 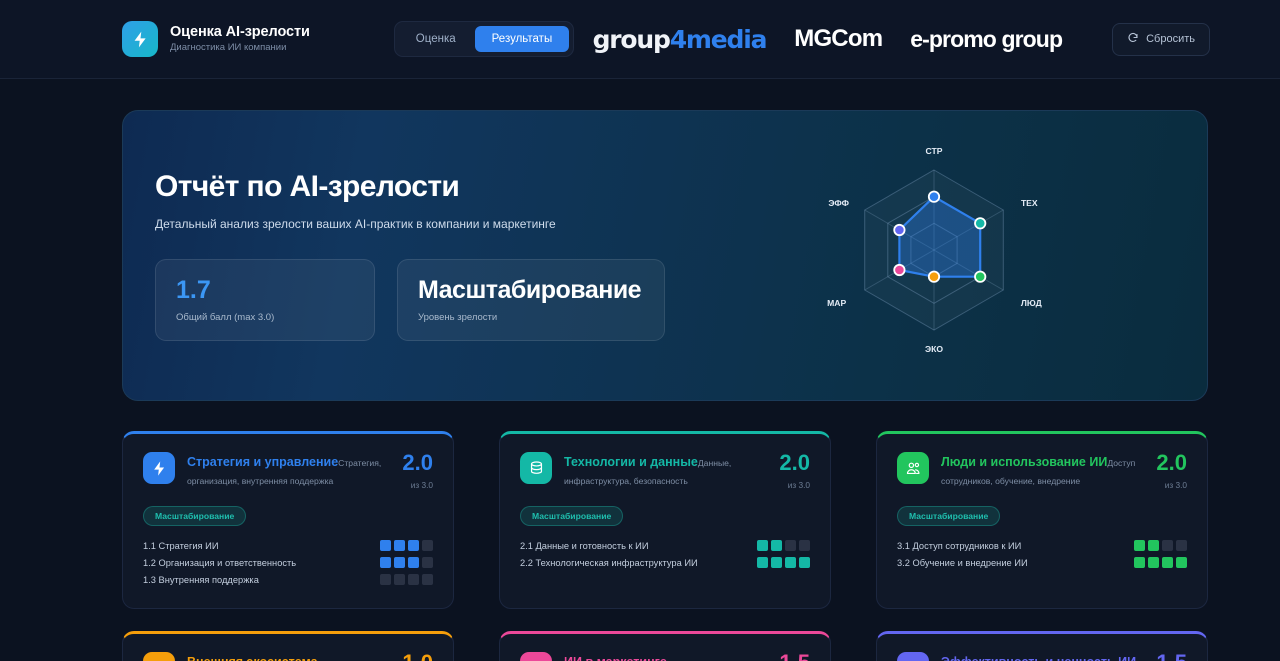 I want to click on logo-group4media: group4media, so click(x=680, y=39).